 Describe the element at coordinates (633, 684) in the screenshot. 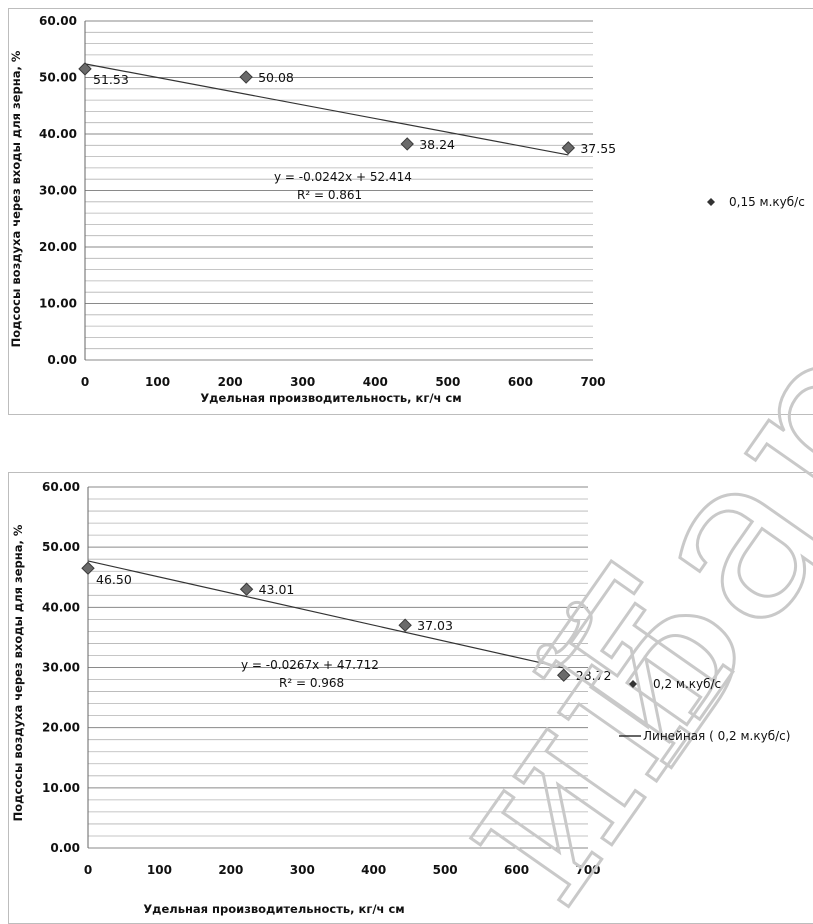

I see `chart-2-legend-marker-series` at that location.